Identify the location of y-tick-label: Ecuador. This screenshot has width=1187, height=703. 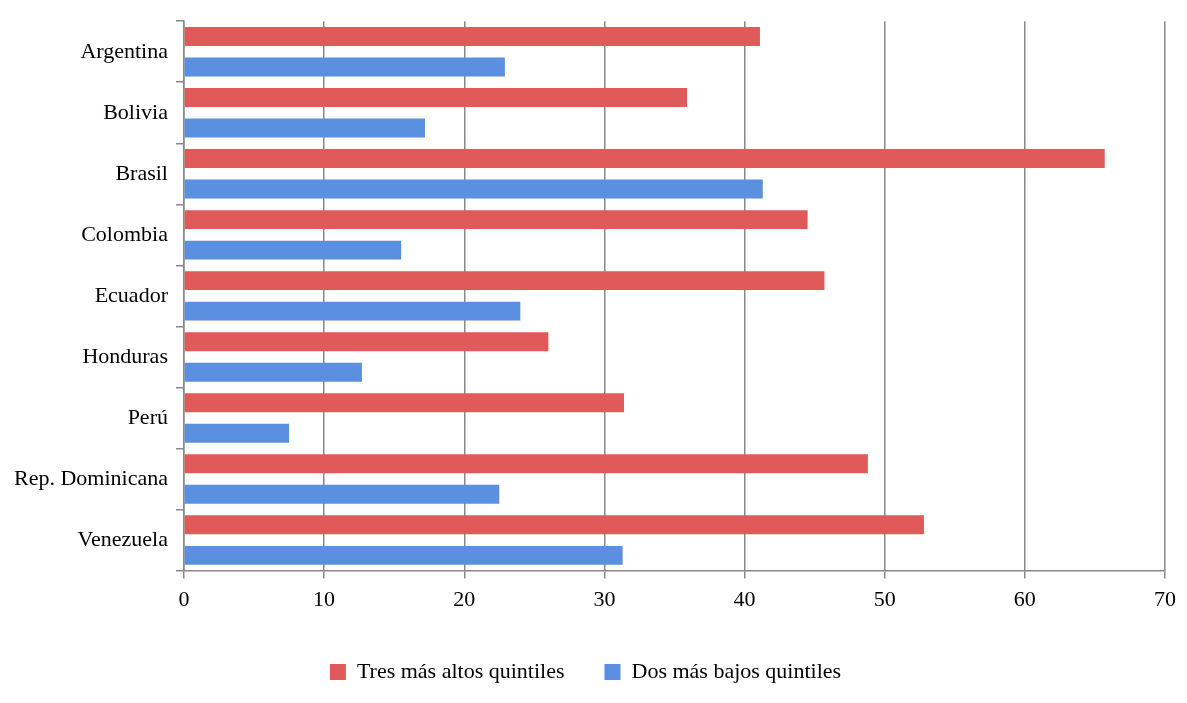
(131, 294).